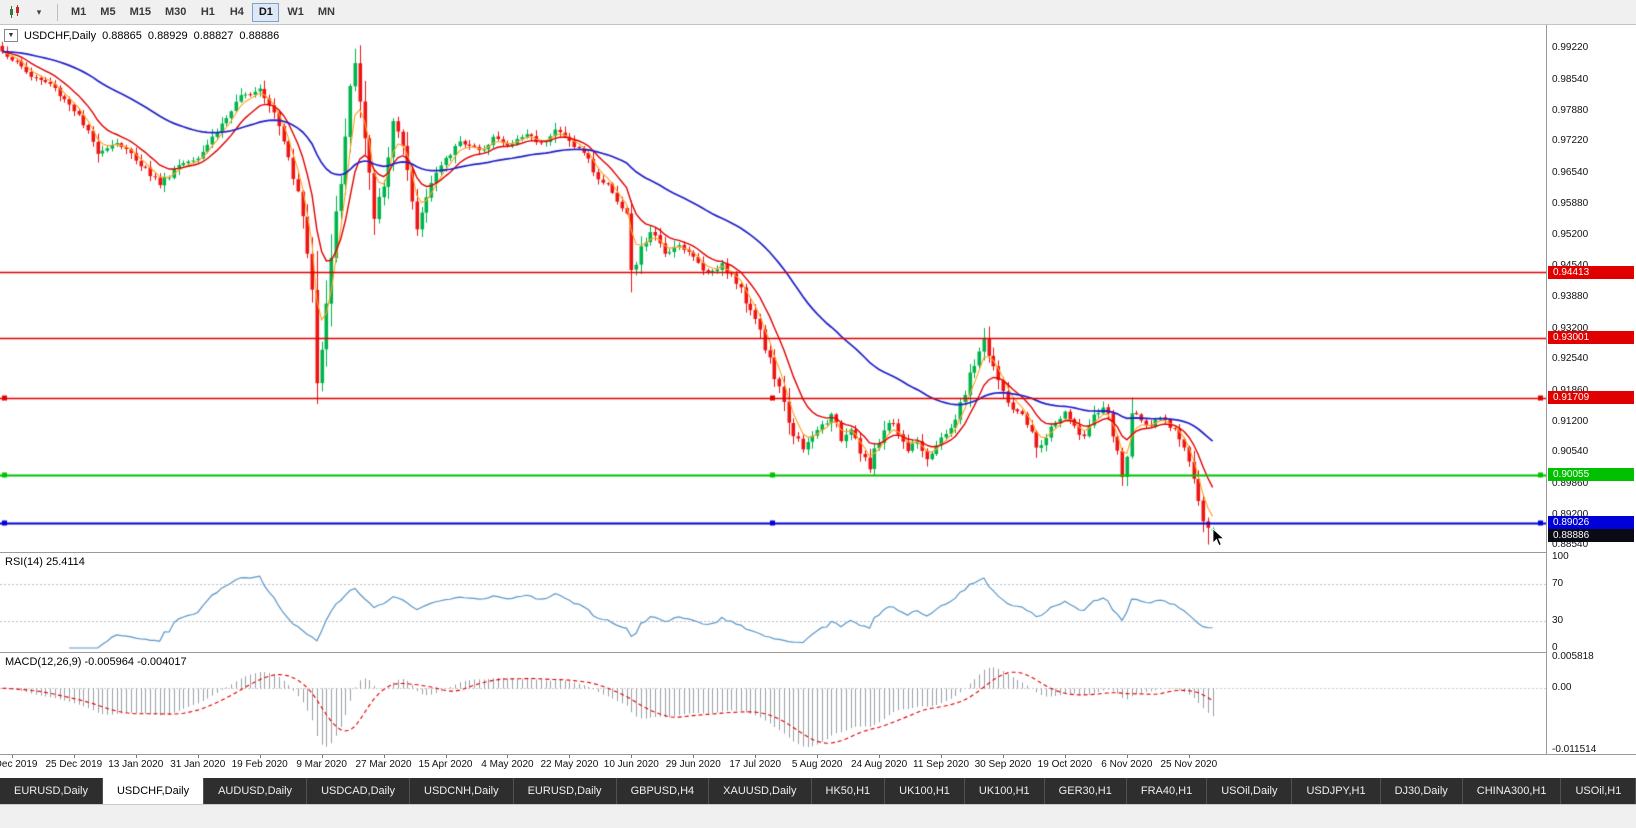 This screenshot has height=828, width=1636. What do you see at coordinates (175, 12) in the screenshot?
I see `timeframe-button-m30: M30` at bounding box center [175, 12].